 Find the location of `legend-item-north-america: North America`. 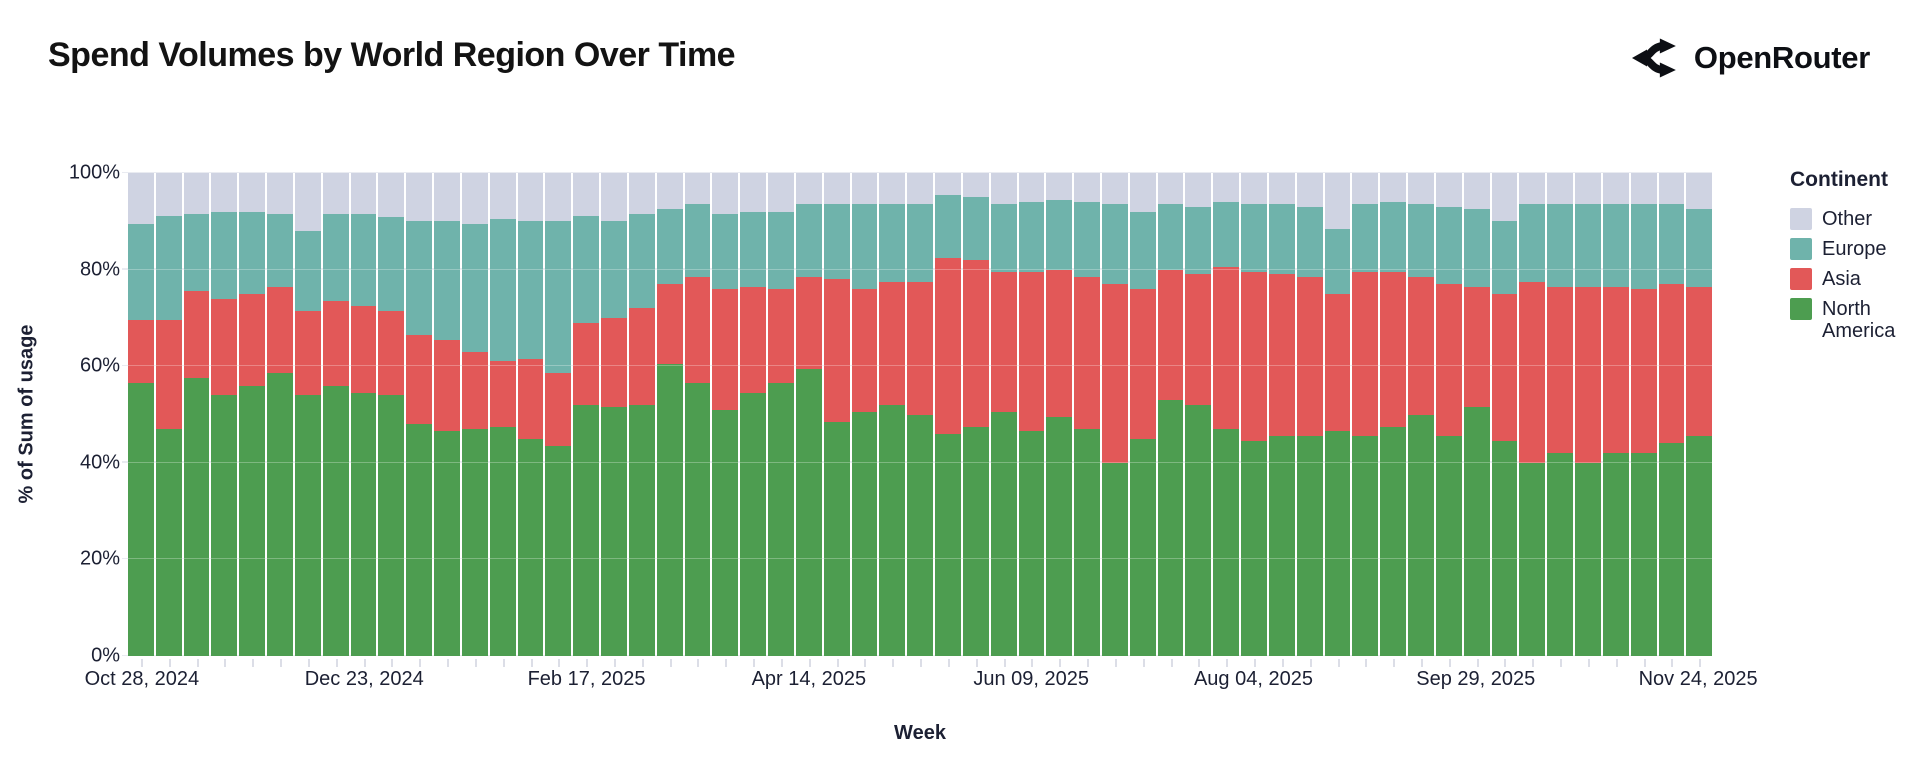

legend-item-north-america: North America is located at coordinates (1850, 320).